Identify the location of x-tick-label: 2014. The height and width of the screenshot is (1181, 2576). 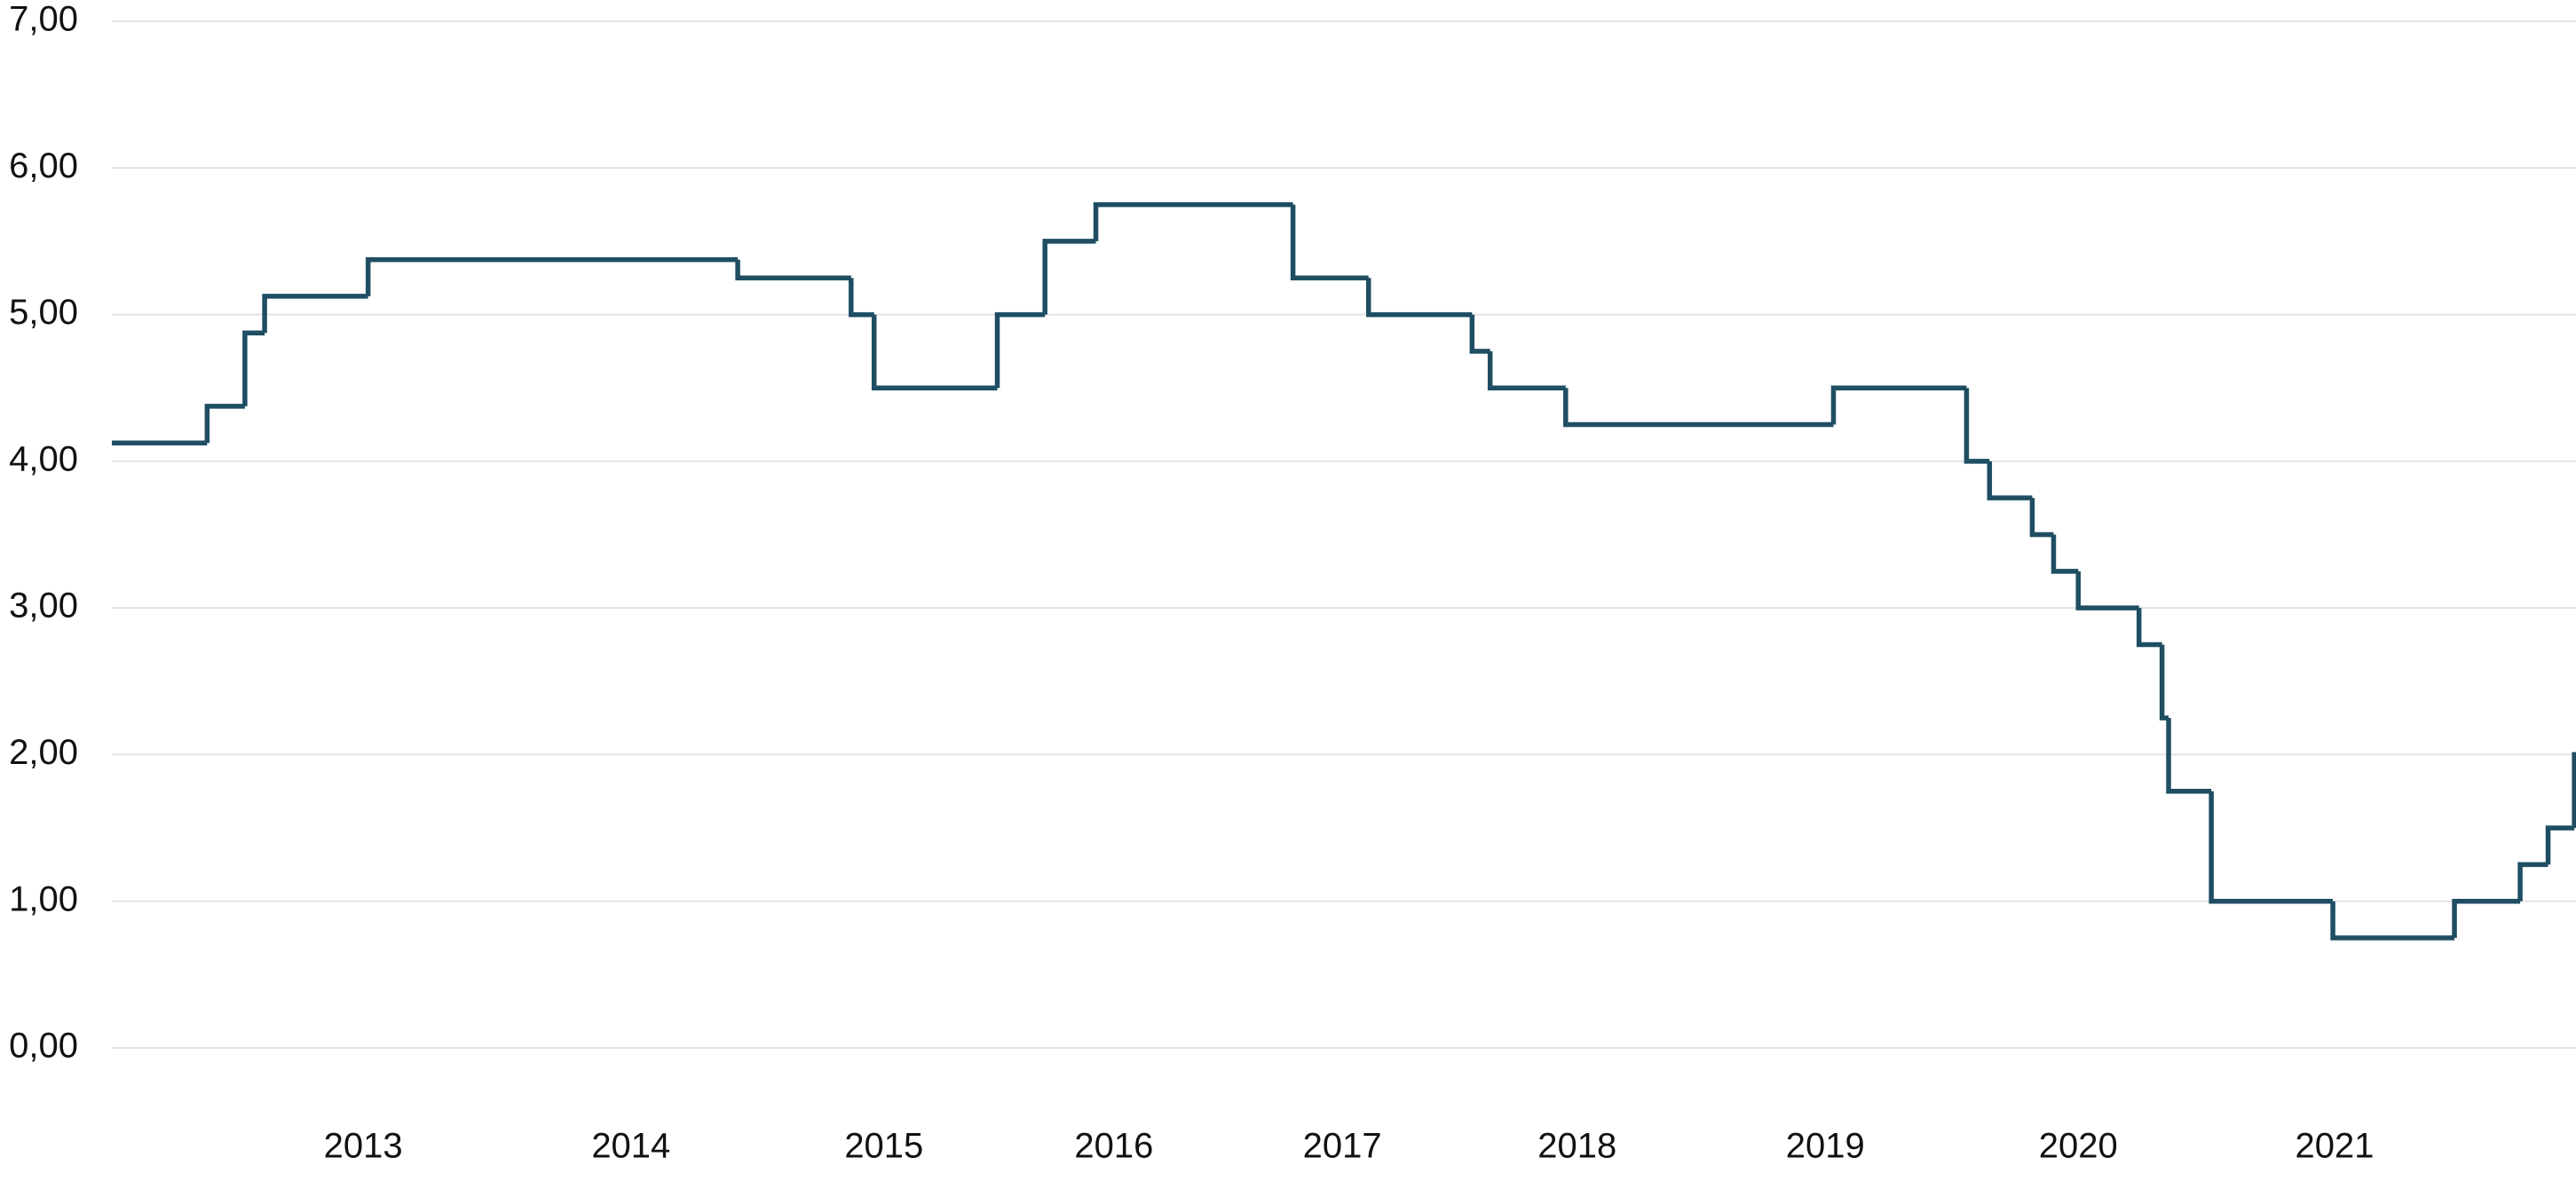
(630, 1147).